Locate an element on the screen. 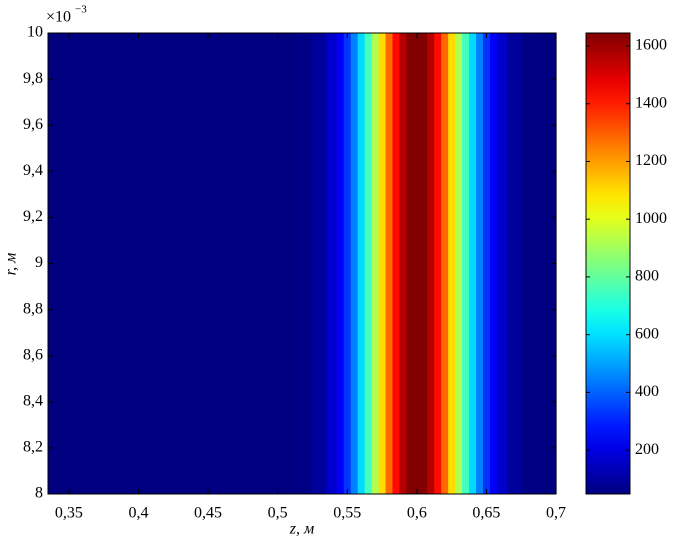  x-axis-label: z, м is located at coordinates (301, 529).